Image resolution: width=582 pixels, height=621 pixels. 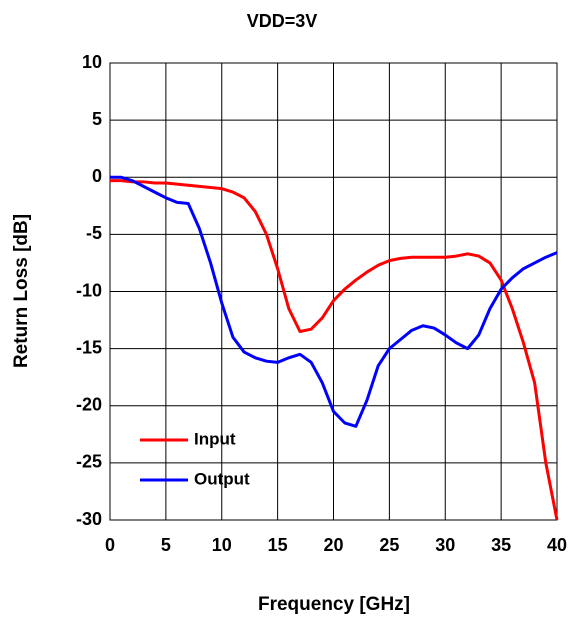 What do you see at coordinates (166, 545) in the screenshot?
I see `x-tick-label: 5` at bounding box center [166, 545].